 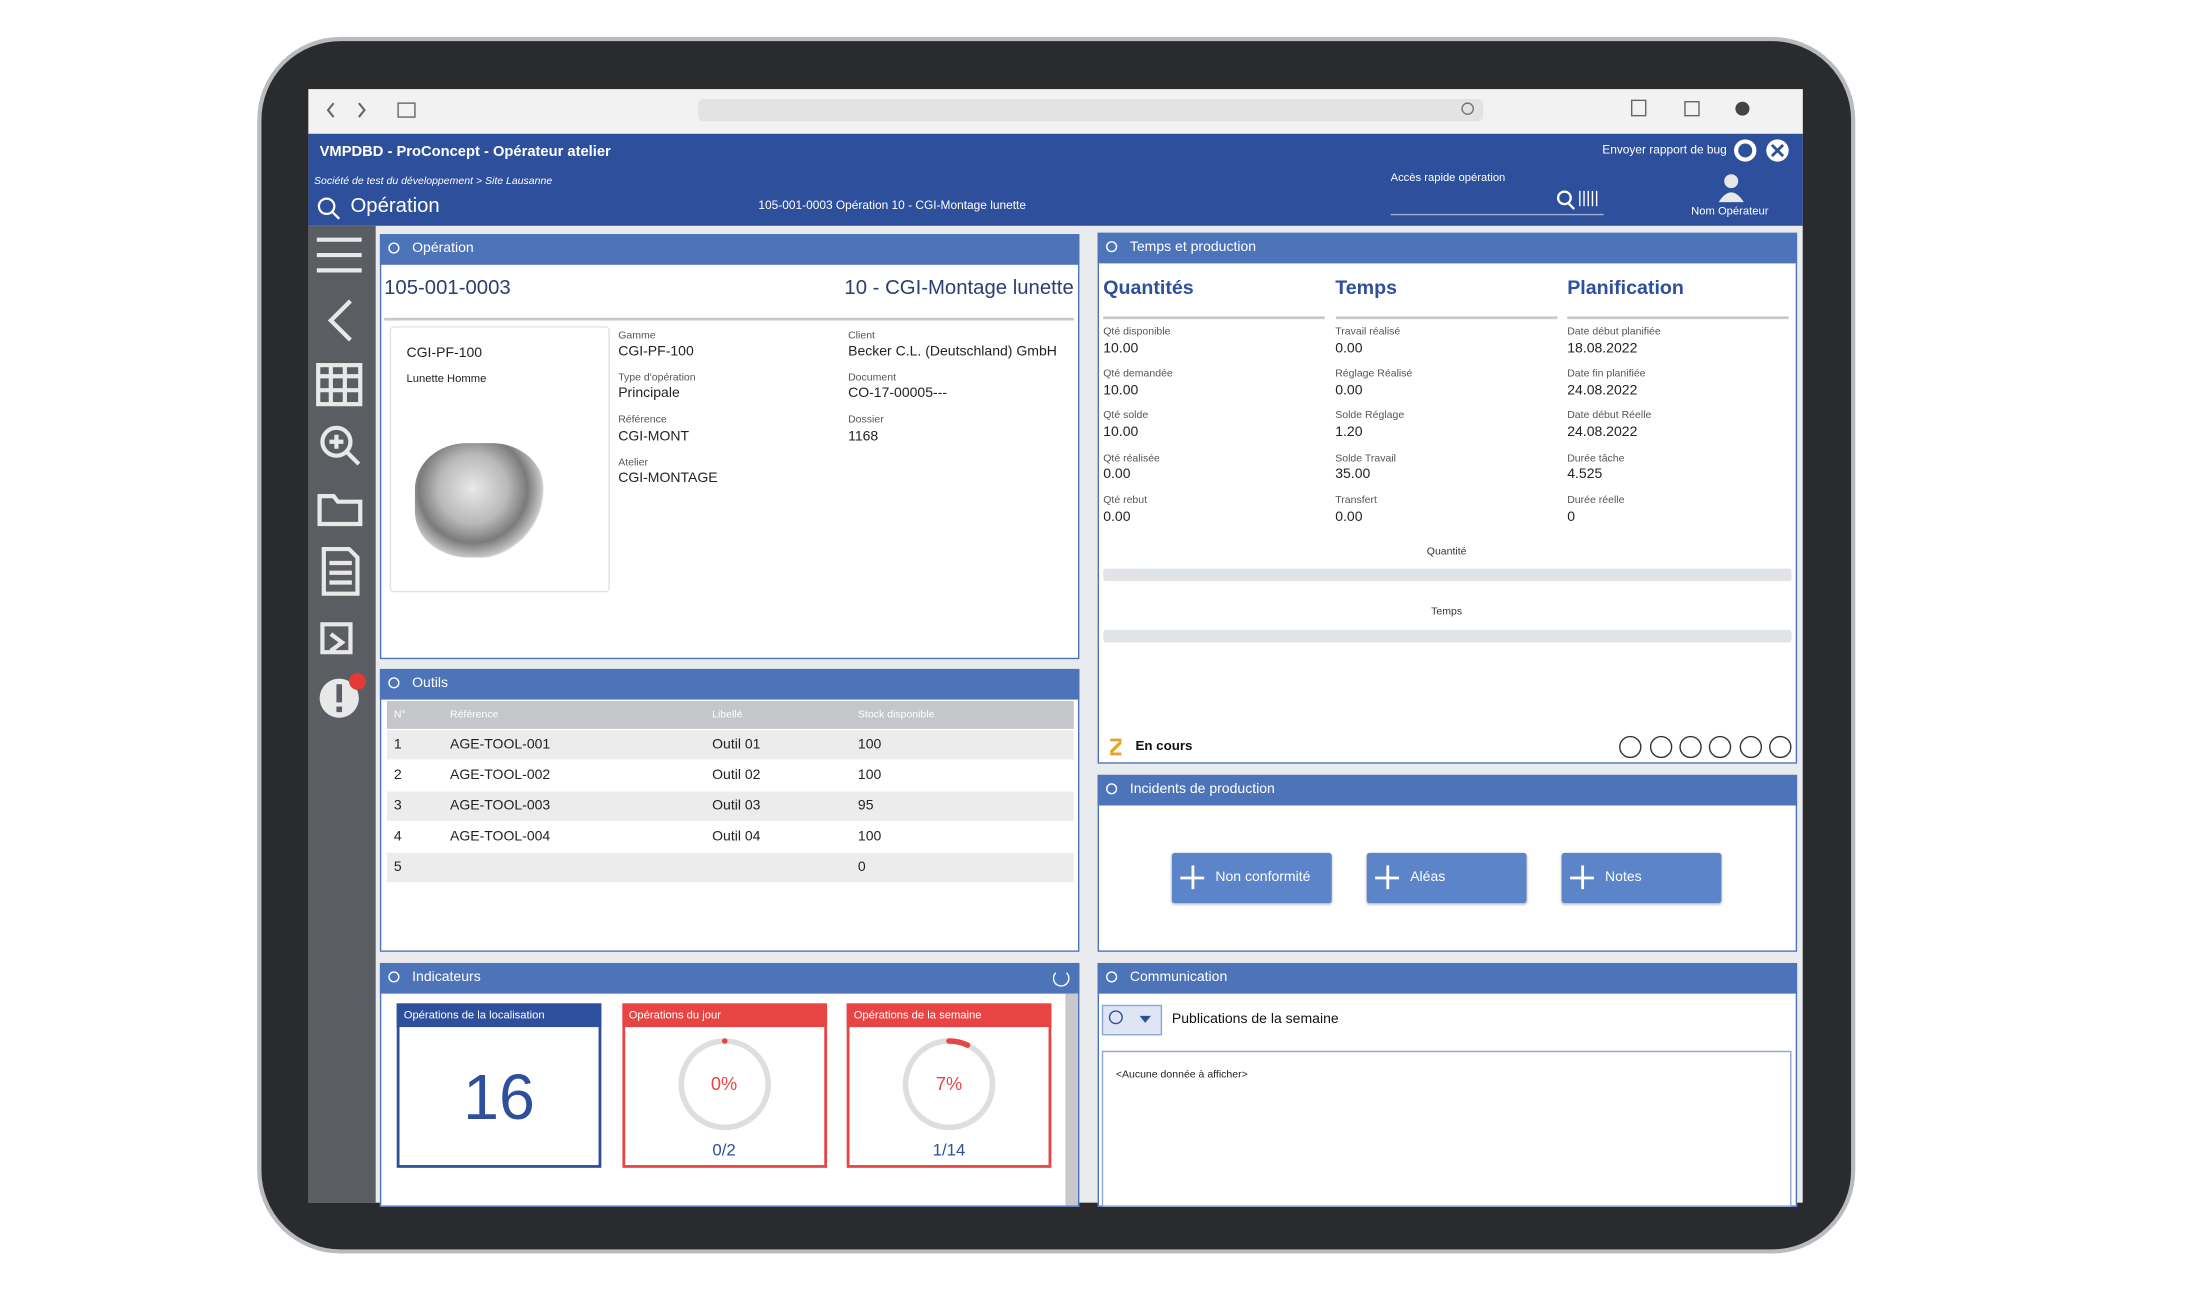 I want to click on progress-bar, so click(x=1447, y=636).